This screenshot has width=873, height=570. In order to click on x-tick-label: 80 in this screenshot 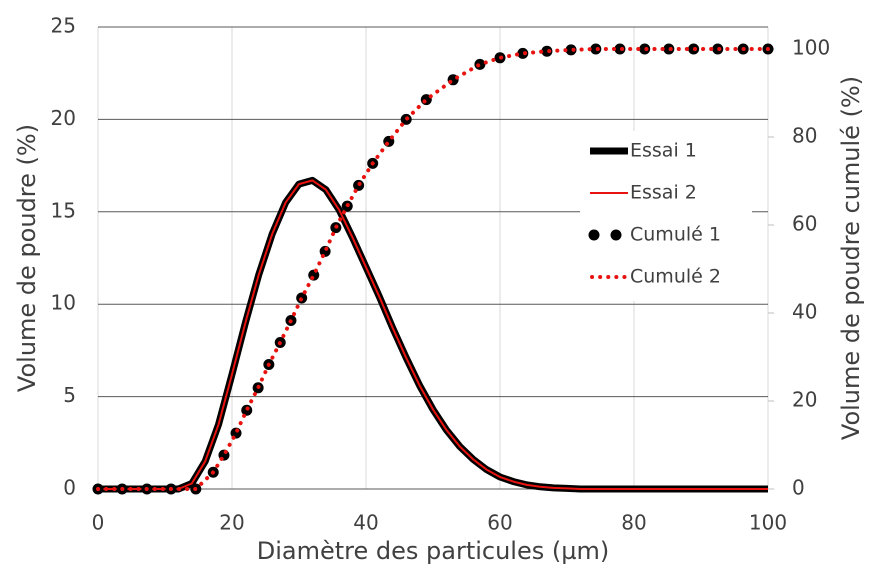, I will do `click(633, 523)`.